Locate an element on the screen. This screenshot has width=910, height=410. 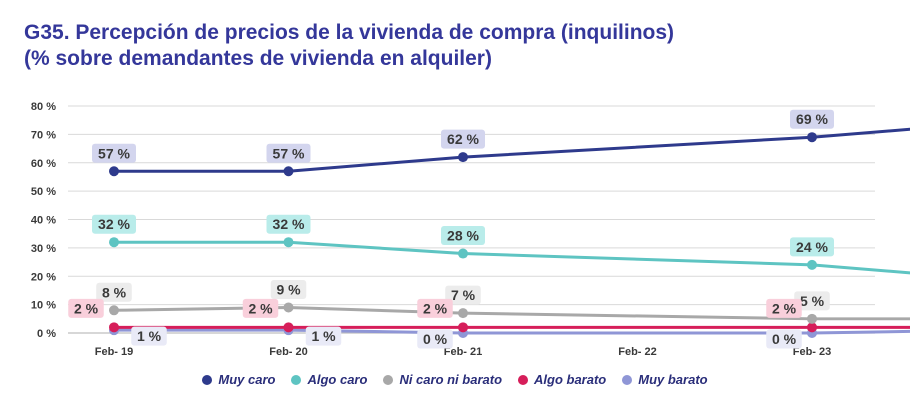
legend-item: Algo caro is located at coordinates (329, 379).